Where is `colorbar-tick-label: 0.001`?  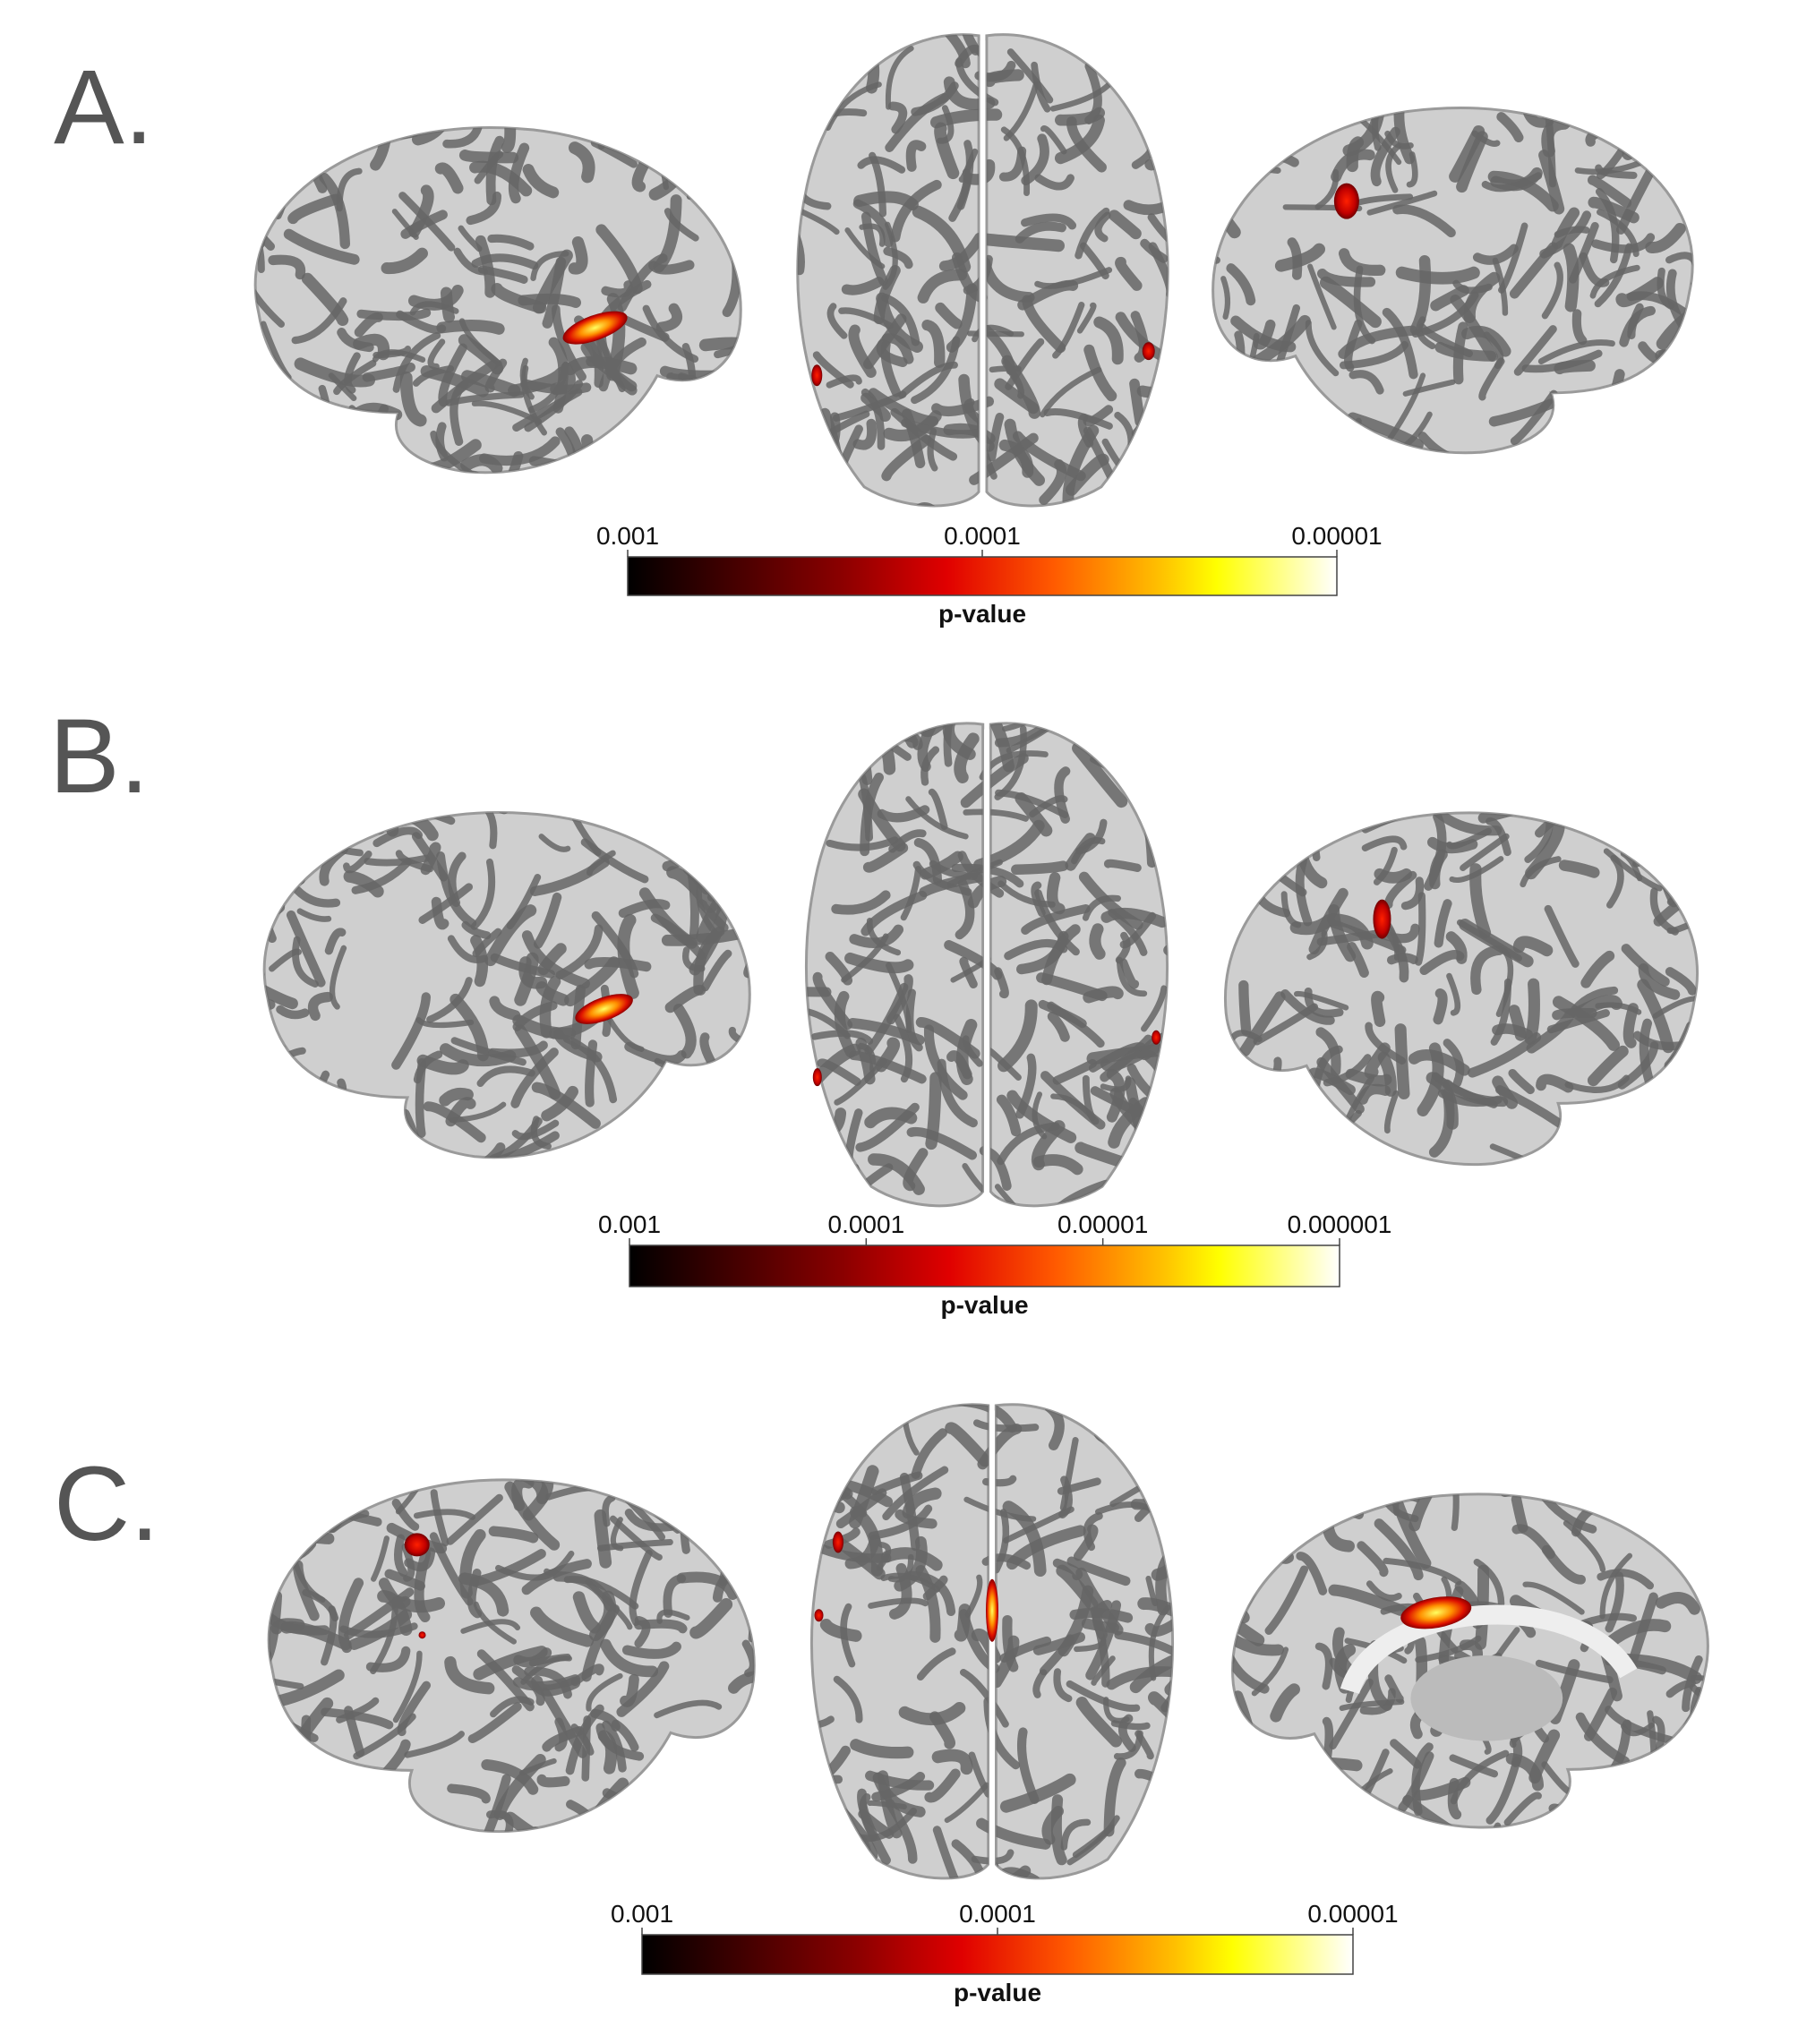 colorbar-tick-label: 0.001 is located at coordinates (629, 1224).